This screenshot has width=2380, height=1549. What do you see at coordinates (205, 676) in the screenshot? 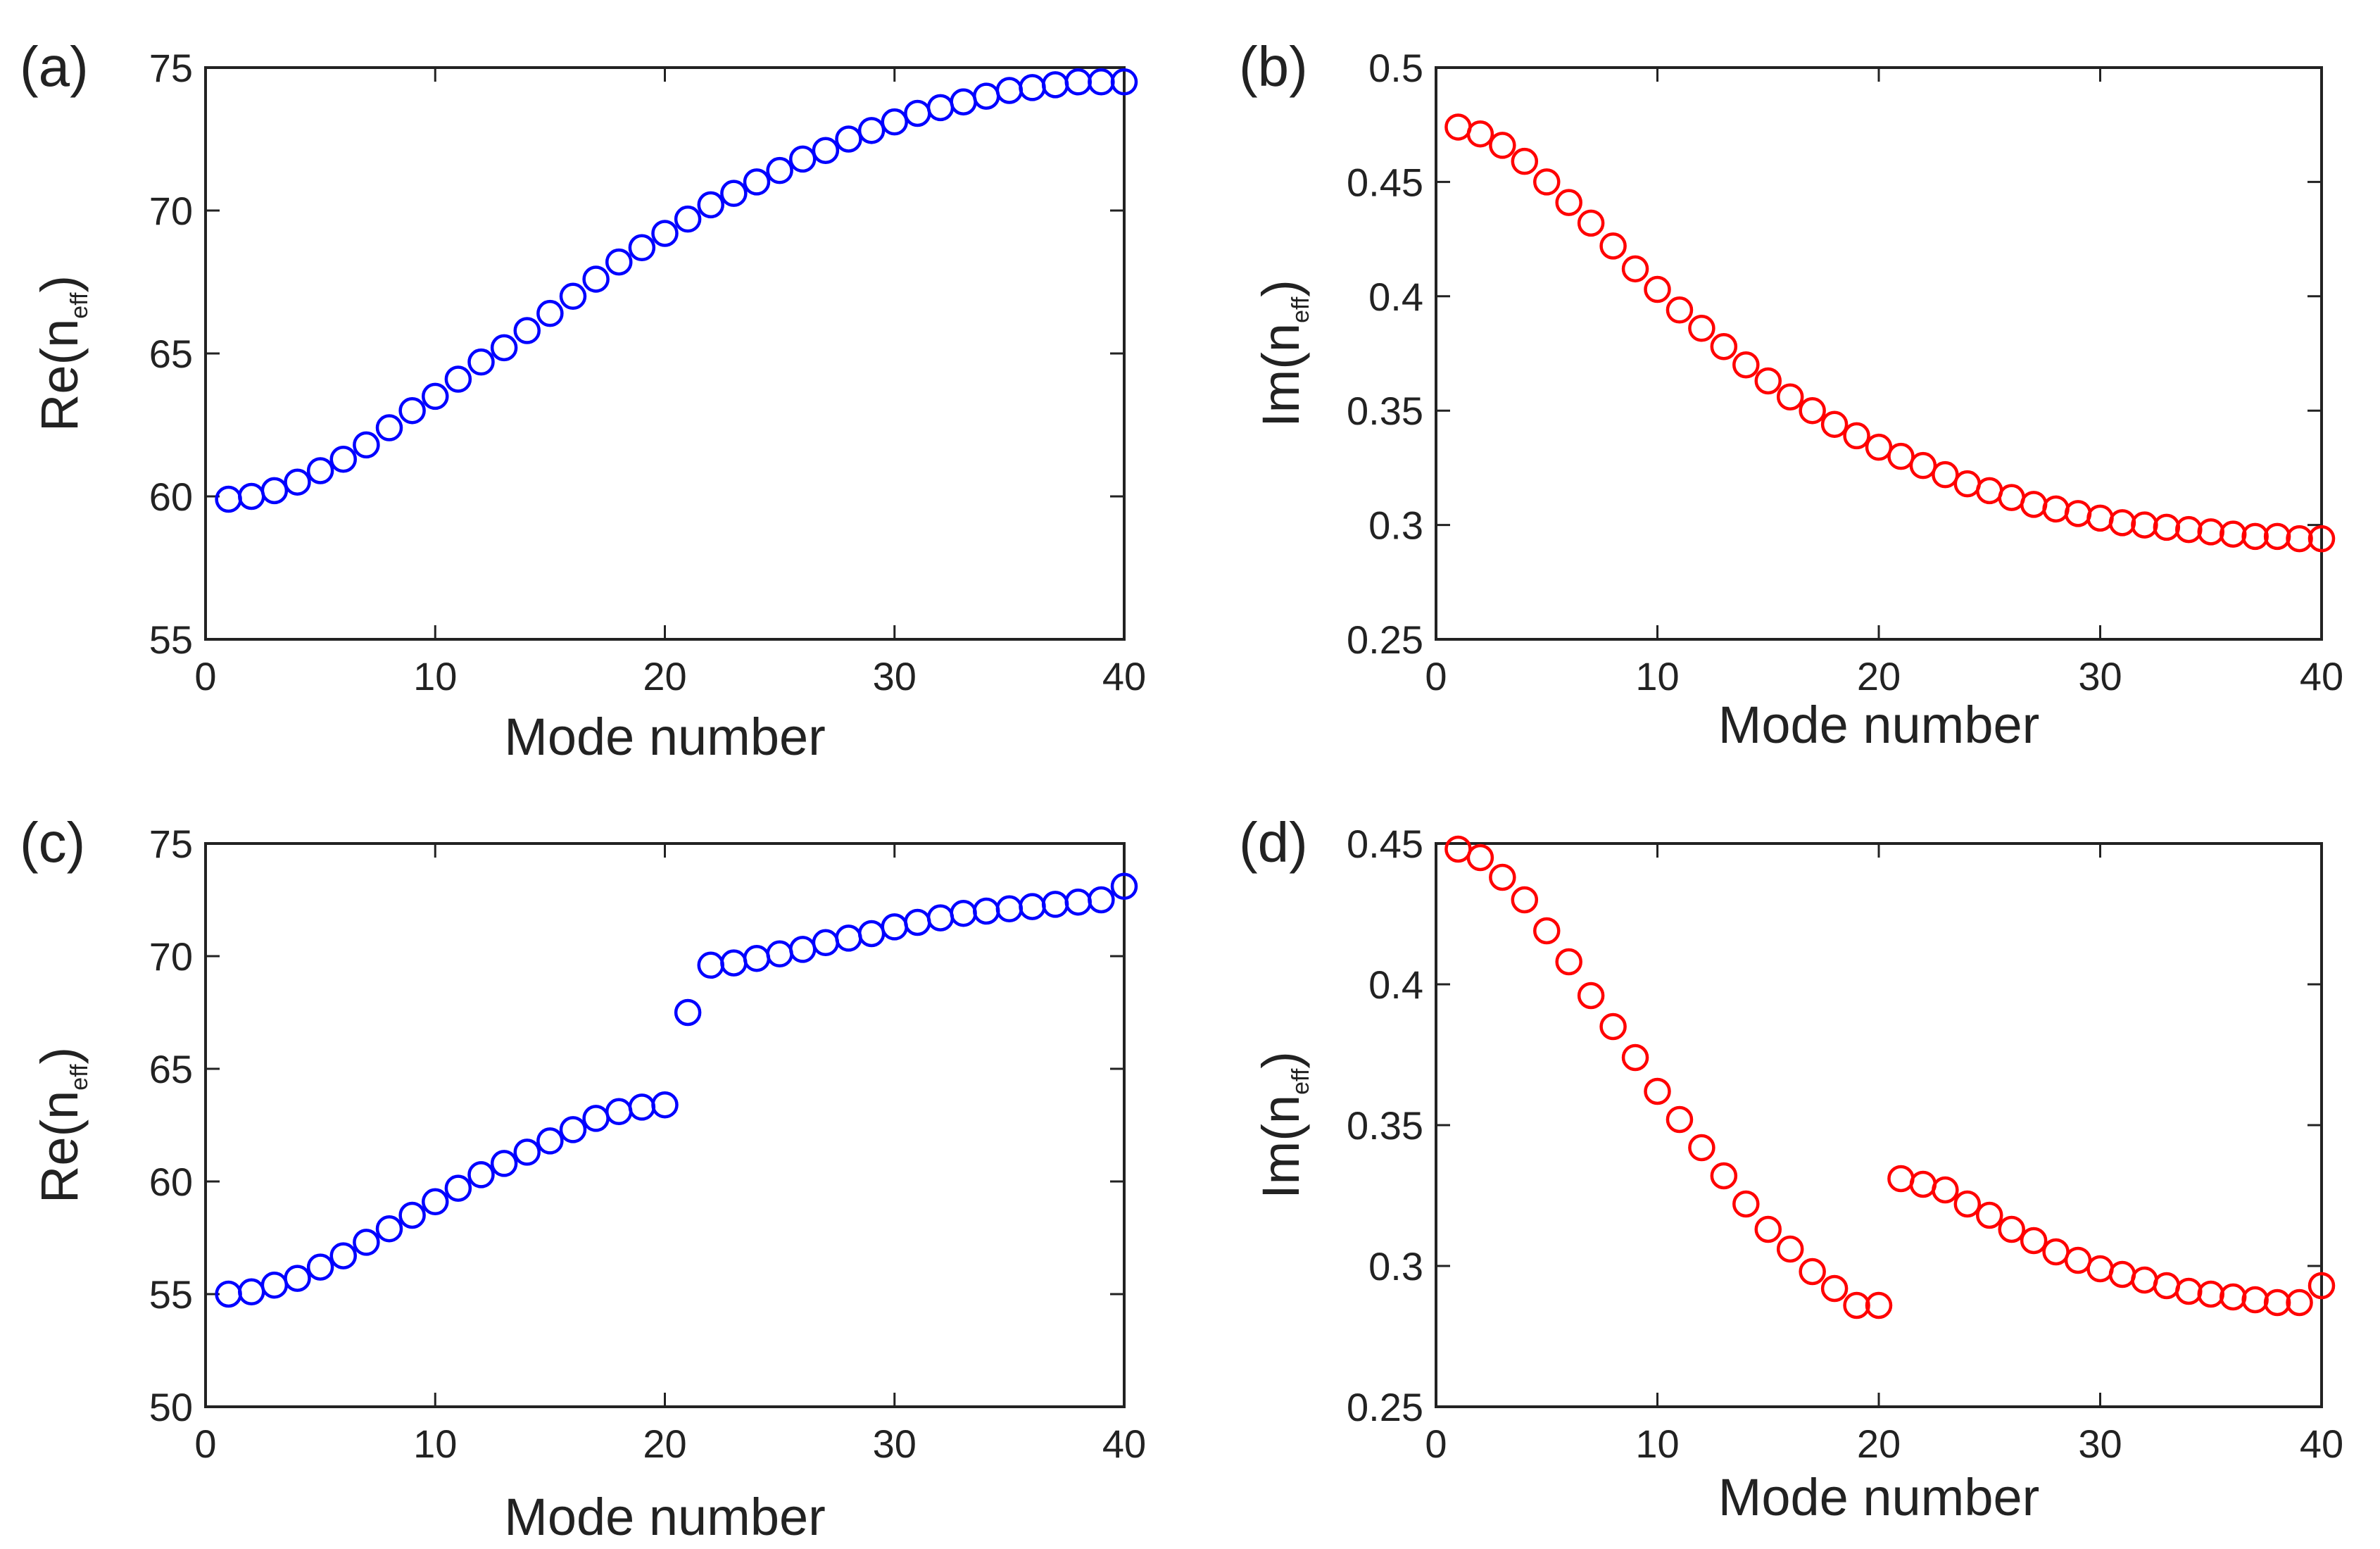
I see `x-tick-label-a: 0` at bounding box center [205, 676].